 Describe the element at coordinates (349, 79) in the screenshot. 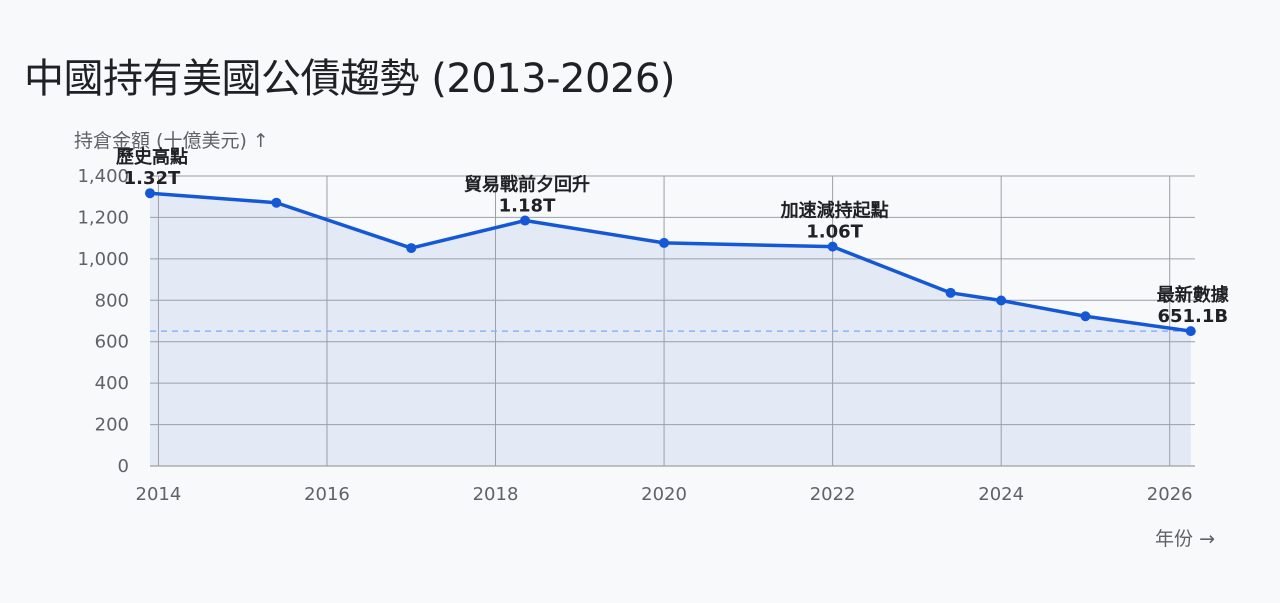

I see `chart-title: 中國持有美國公債趨勢 (2013-2026)` at that location.